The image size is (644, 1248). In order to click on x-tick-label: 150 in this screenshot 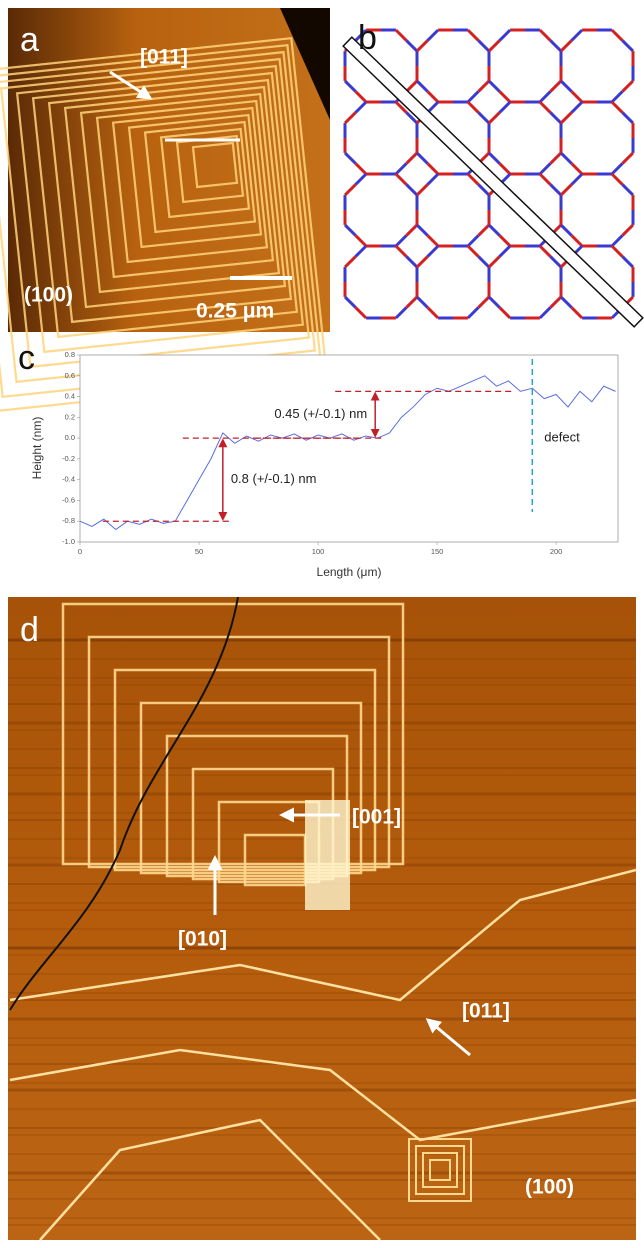, I will do `click(437, 551)`.